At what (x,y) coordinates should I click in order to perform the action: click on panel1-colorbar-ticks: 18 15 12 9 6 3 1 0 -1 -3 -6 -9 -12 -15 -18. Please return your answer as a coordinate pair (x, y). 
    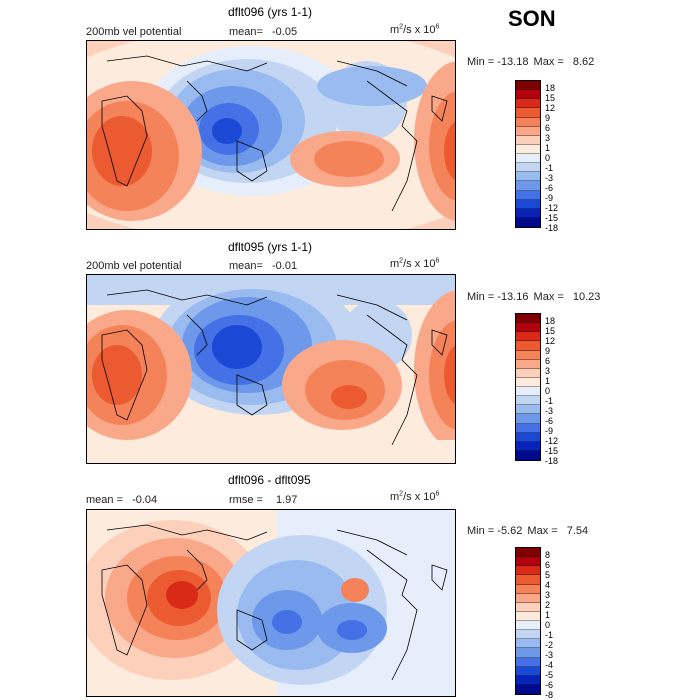
    Looking at the image, I should click on (551, 158).